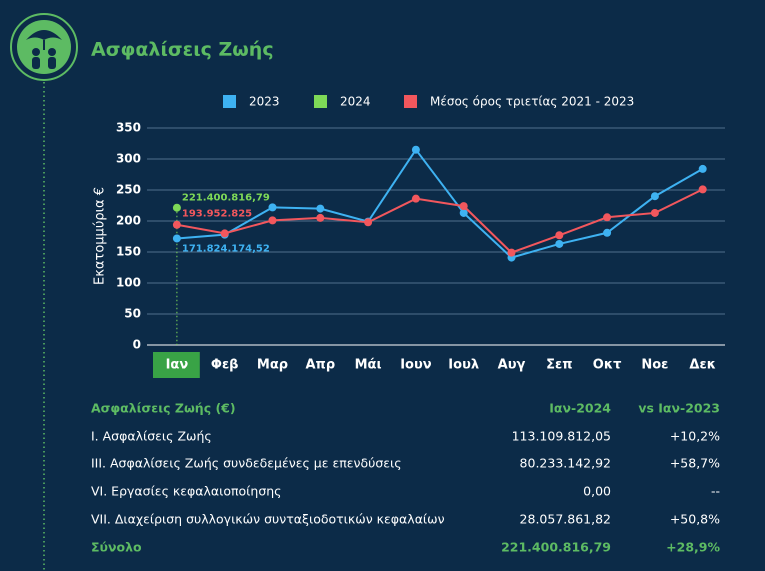  What do you see at coordinates (654, 365) in the screenshot?
I see `x-tick-label: Νοε` at bounding box center [654, 365].